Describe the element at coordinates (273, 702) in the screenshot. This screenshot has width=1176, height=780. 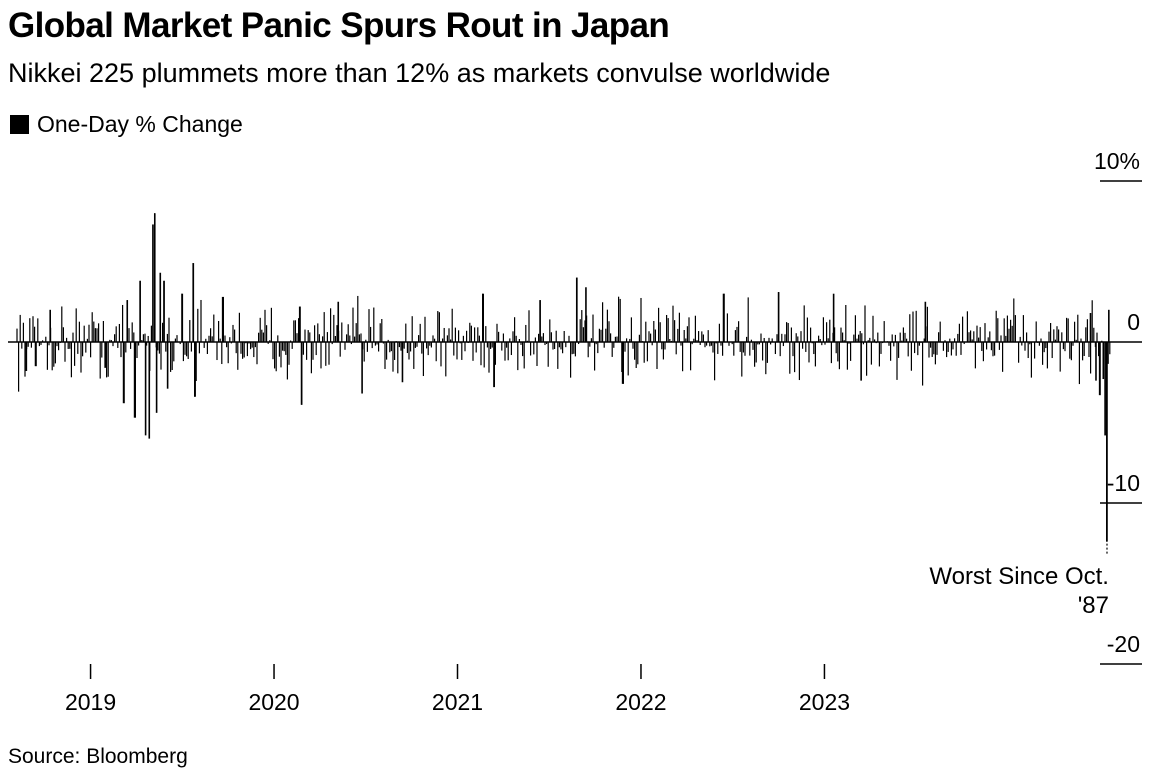
I see `x-tick-label-1: 2020` at that location.